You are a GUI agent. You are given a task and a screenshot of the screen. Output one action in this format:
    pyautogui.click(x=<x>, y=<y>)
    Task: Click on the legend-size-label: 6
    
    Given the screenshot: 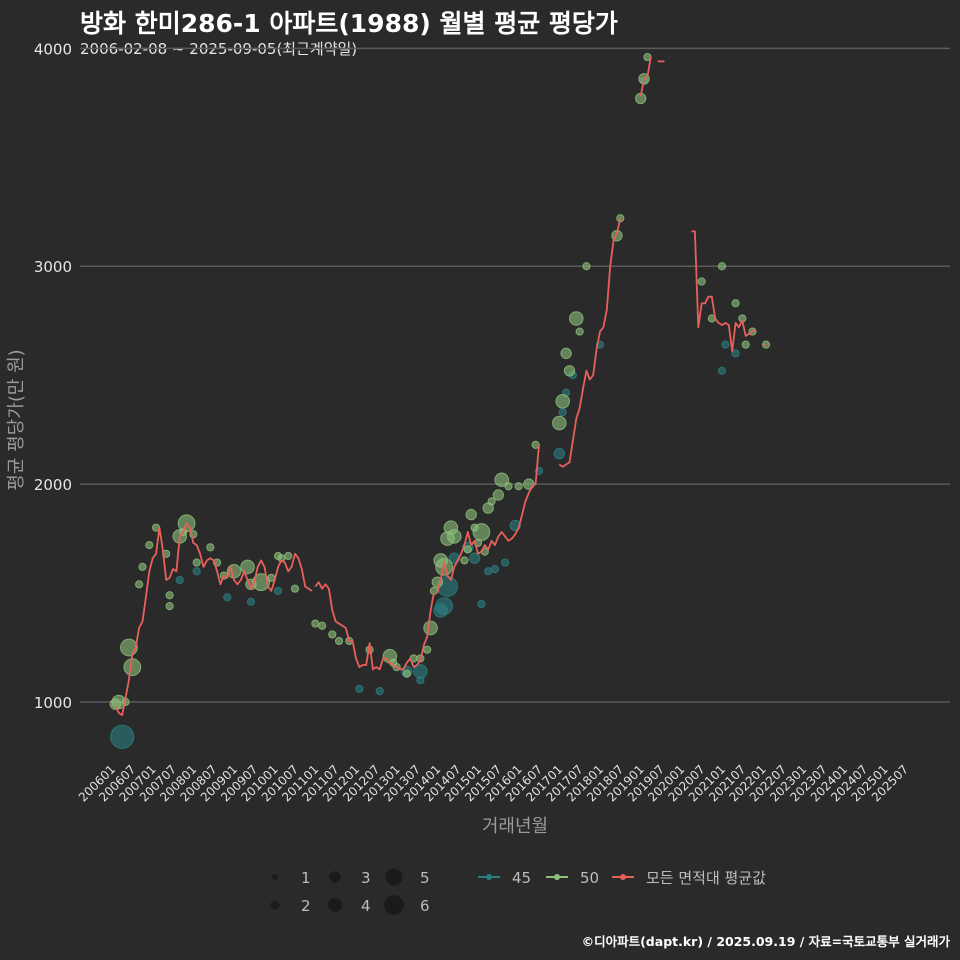 What is the action you would take?
    pyautogui.click(x=425, y=906)
    